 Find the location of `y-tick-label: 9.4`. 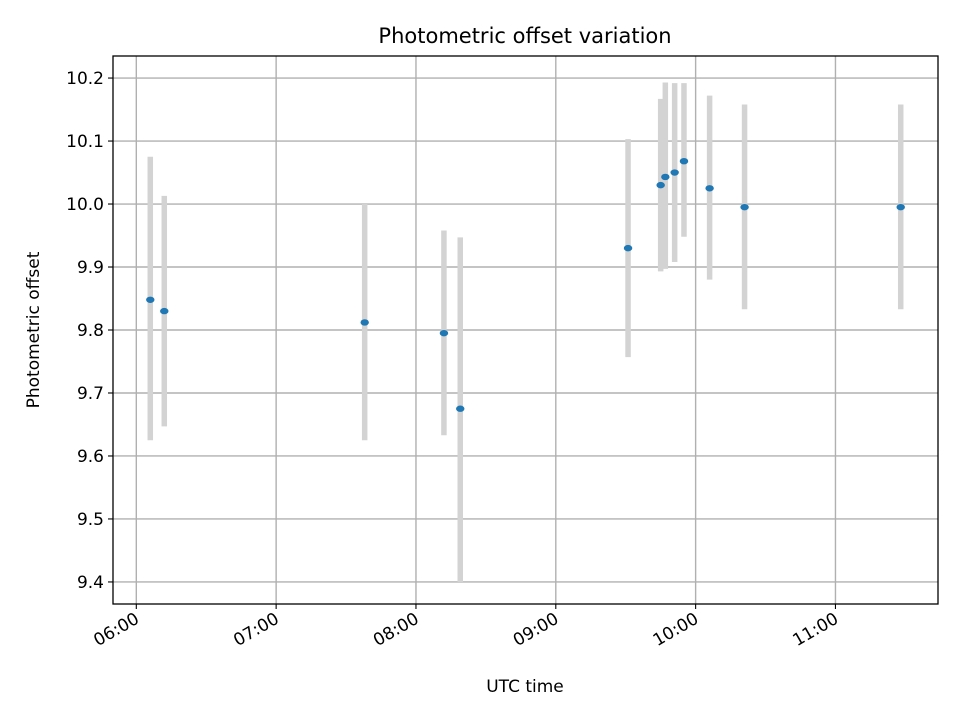

y-tick-label: 9.4 is located at coordinates (90, 583).